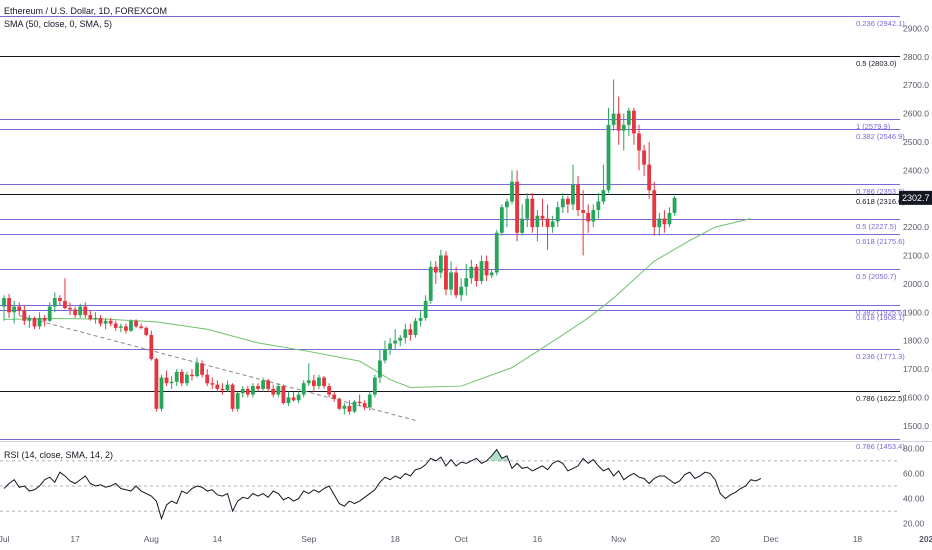 The image size is (932, 550). What do you see at coordinates (382, 484) in the screenshot?
I see `rsi-line` at bounding box center [382, 484].